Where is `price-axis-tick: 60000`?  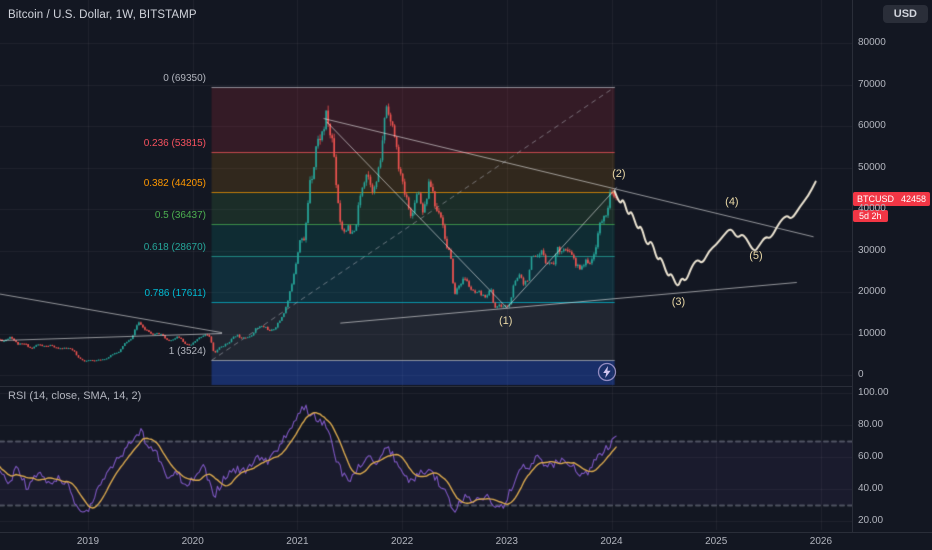
price-axis-tick: 60000 is located at coordinates (872, 125).